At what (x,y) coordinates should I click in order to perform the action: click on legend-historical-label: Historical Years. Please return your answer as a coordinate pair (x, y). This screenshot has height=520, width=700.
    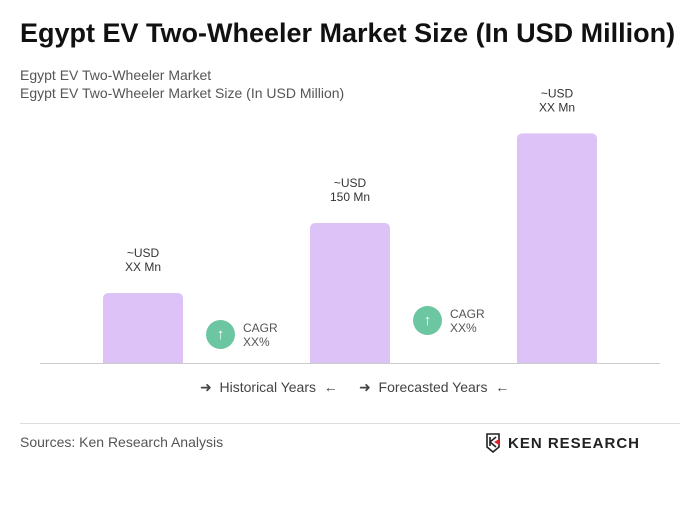
    Looking at the image, I should click on (268, 387).